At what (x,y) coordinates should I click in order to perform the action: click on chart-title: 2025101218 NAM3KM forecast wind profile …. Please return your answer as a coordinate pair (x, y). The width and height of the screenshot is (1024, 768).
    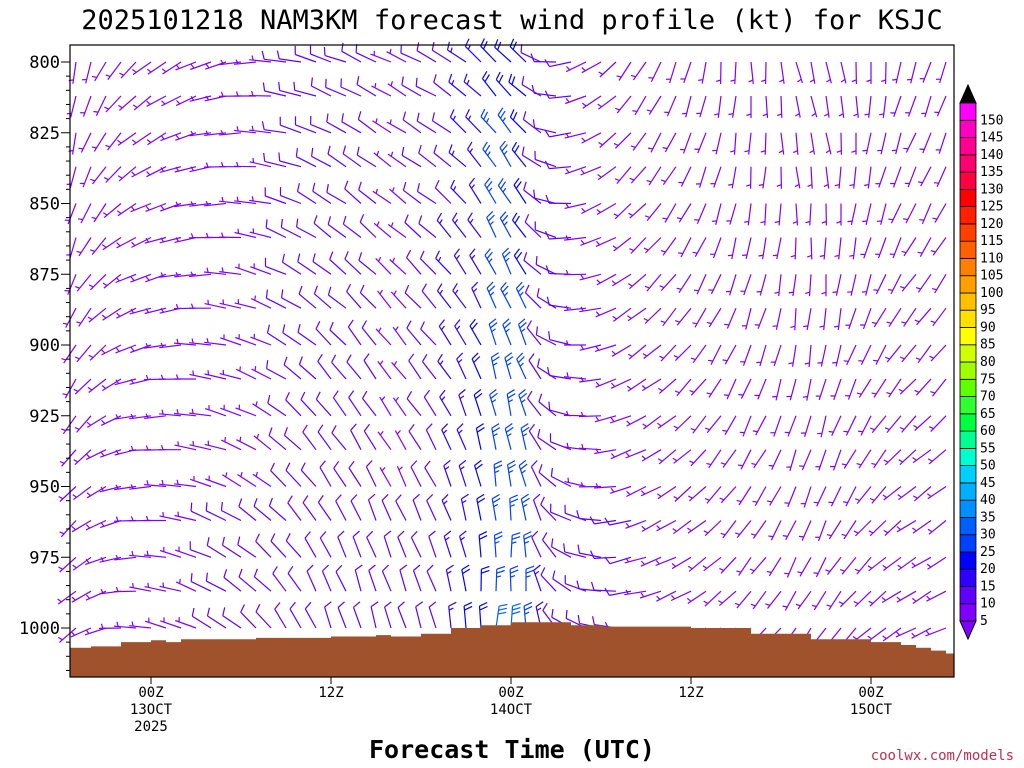
    Looking at the image, I should click on (512, 20).